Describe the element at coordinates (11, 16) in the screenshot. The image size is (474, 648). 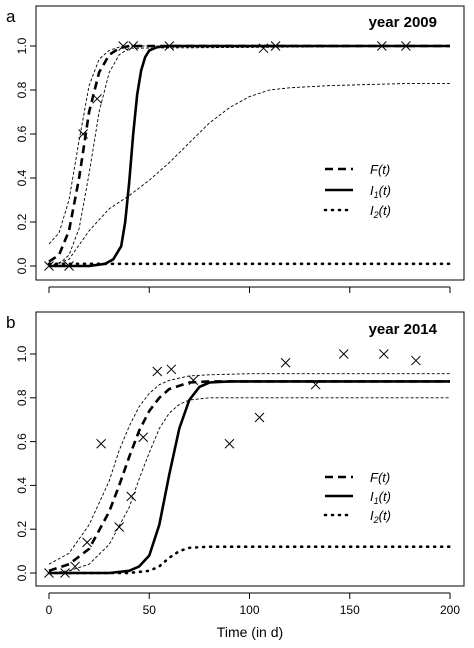
I see `panel-a-letter: a` at that location.